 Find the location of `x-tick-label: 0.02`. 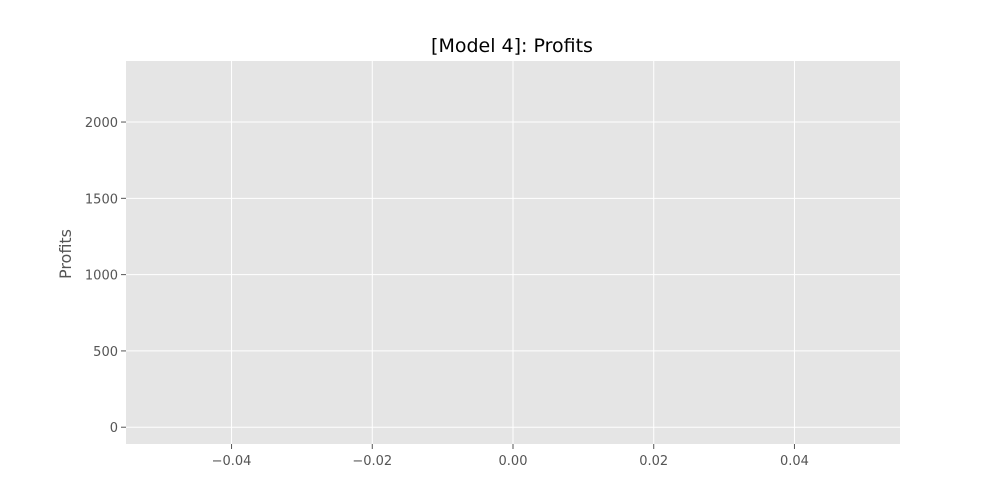

x-tick-label: 0.02 is located at coordinates (653, 461).